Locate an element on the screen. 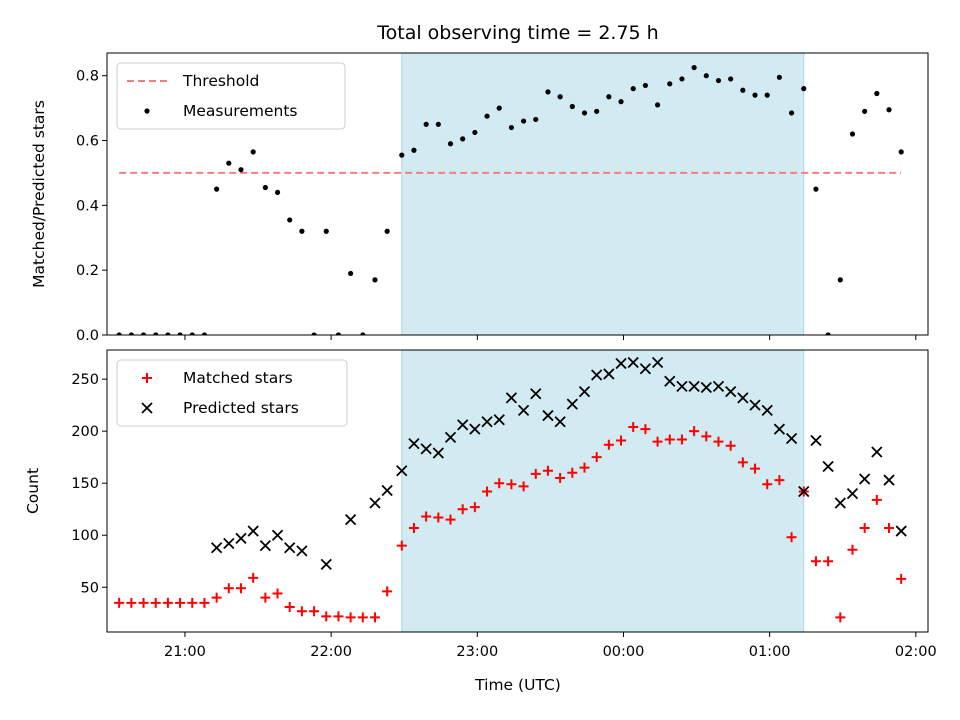  y-tick-label: 0.8 is located at coordinates (87, 77).